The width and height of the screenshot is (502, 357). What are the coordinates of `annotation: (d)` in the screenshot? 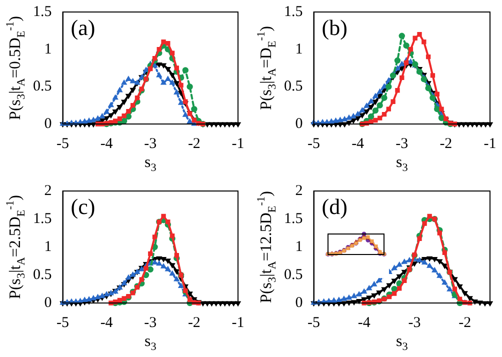 It's located at (335, 206).